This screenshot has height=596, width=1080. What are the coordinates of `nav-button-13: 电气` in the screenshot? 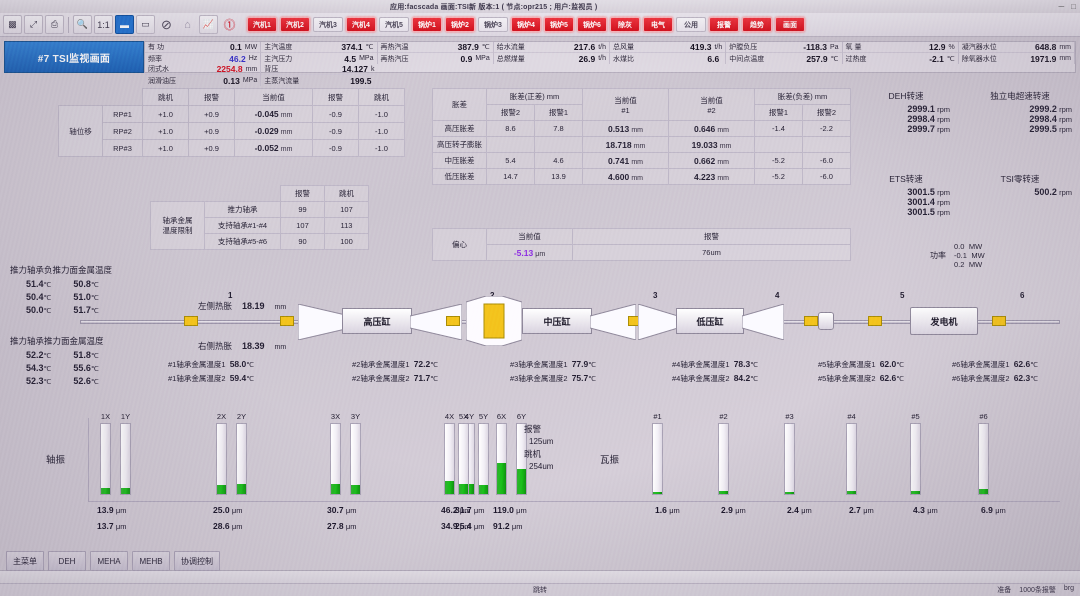 It's located at (658, 24).